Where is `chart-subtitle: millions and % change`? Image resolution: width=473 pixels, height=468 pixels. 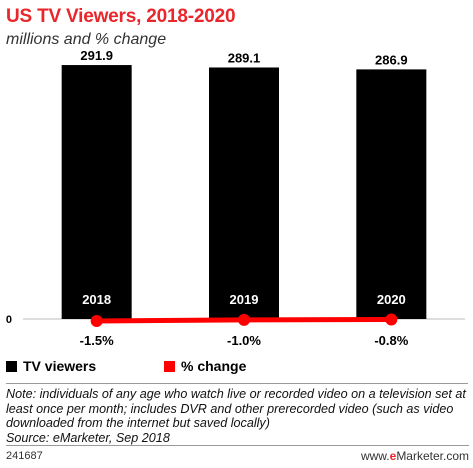 chart-subtitle: millions and % change is located at coordinates (86, 39).